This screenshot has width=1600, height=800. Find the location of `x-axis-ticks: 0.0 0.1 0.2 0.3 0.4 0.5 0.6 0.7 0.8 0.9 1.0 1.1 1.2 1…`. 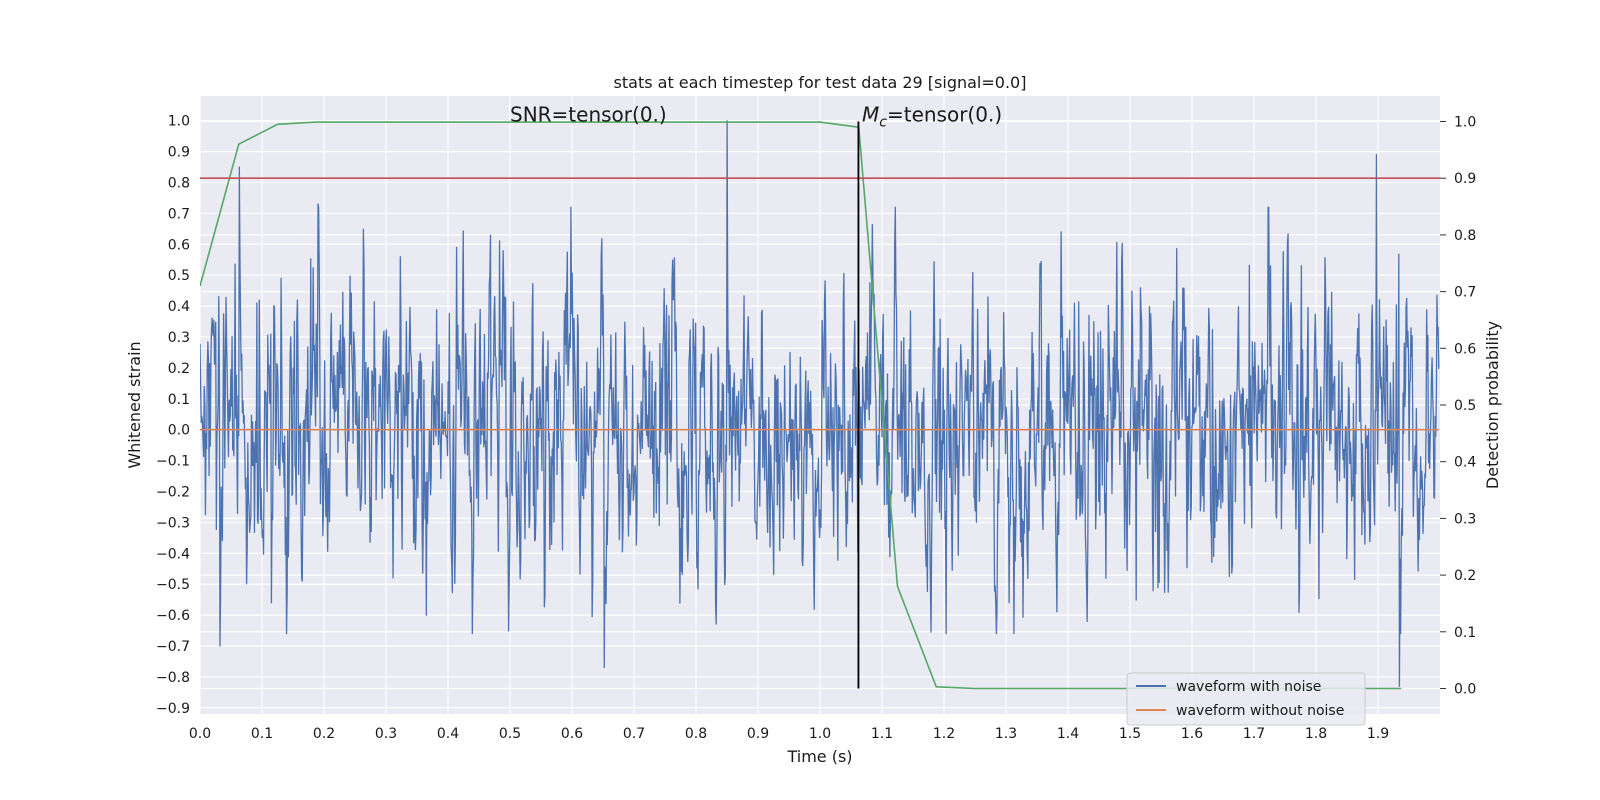

x-axis-ticks: 0.0 0.1 0.2 0.3 0.4 0.5 0.6 0.7 0.8 0.9 1.0 1.1 1.2 1… is located at coordinates (789, 734).